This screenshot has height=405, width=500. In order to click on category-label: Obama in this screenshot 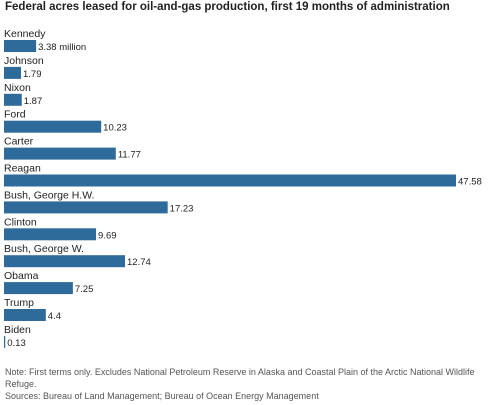, I will do `click(21, 276)`.